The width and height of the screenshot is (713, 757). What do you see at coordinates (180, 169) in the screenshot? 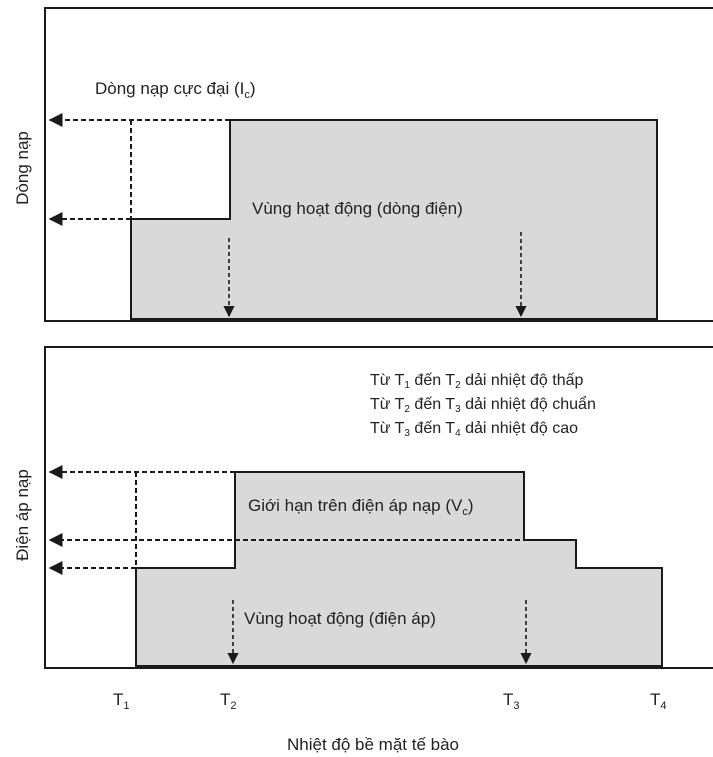
I see `current-notch` at bounding box center [180, 169].